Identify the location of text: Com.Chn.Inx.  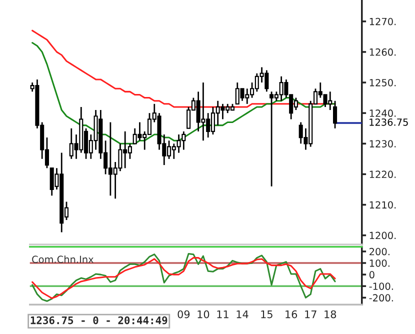
(63, 259).